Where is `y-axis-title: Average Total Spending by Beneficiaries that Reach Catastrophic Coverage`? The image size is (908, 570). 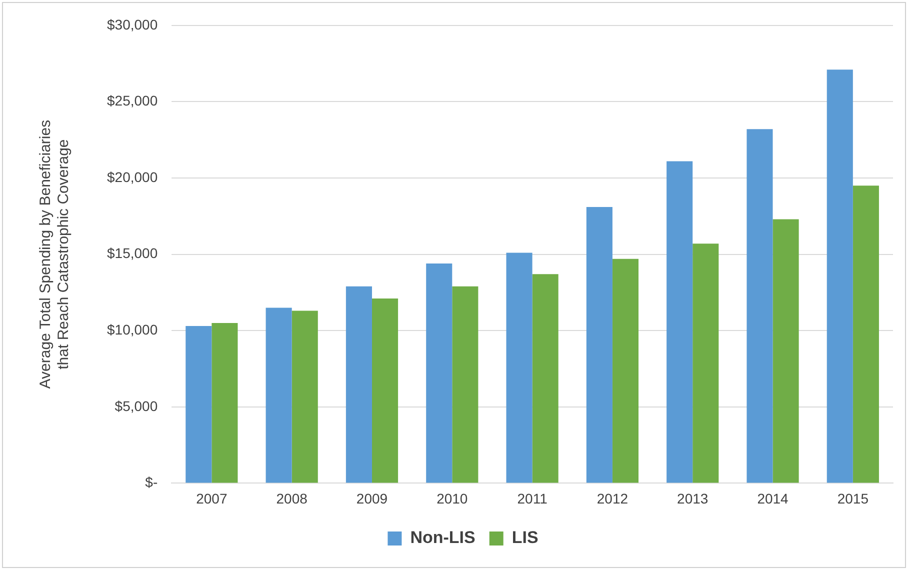
y-axis-title: Average Total Spending by Beneficiaries that Reach Catastrophic Coverage is located at coordinates (54, 254).